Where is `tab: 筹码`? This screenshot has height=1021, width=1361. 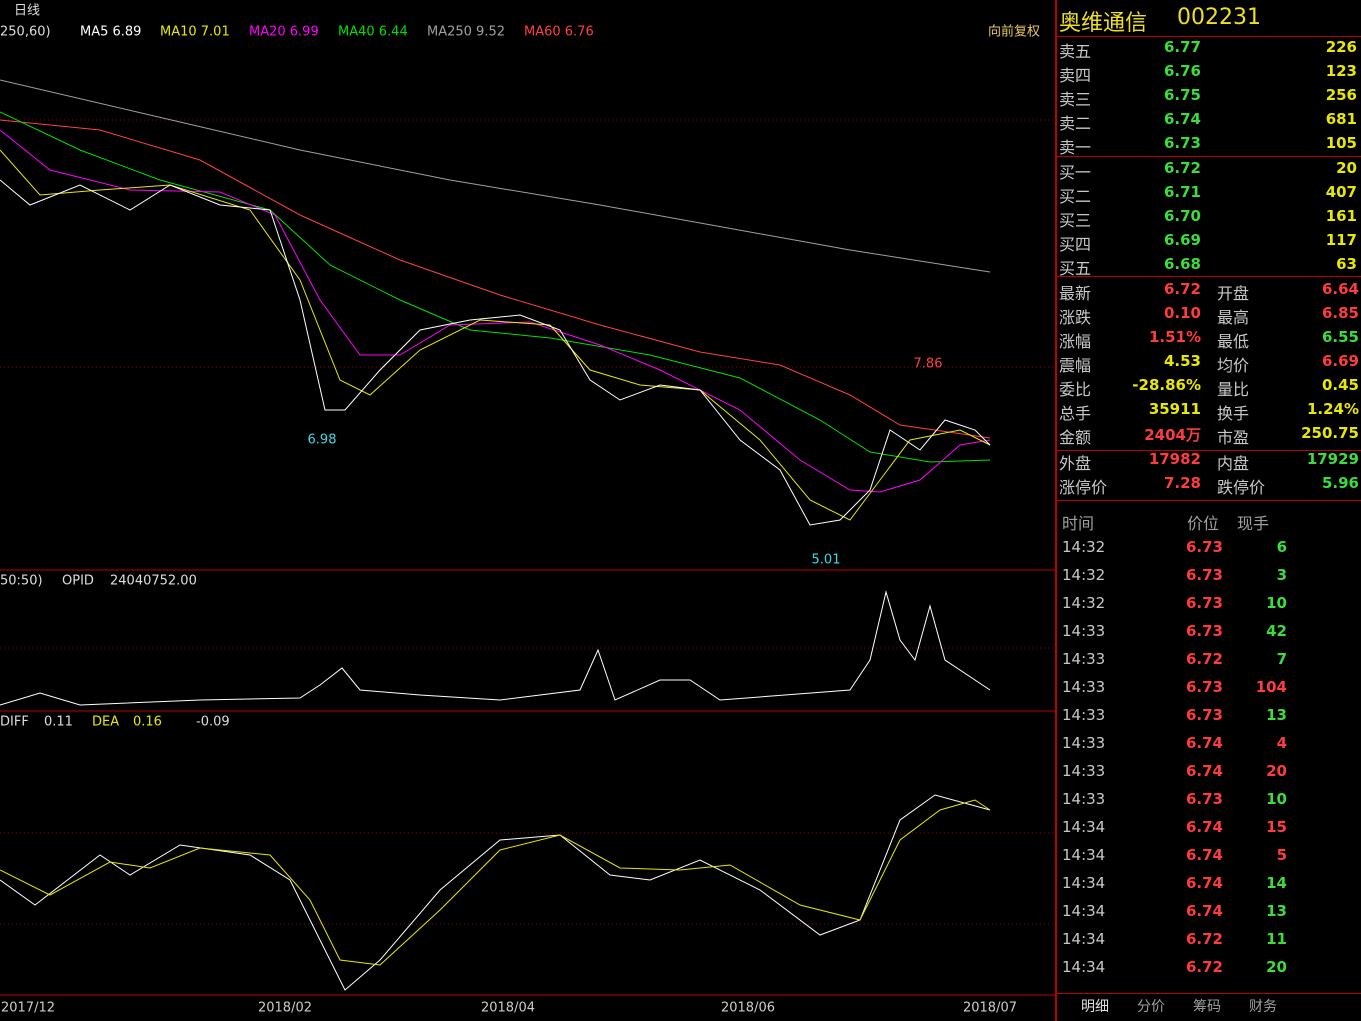 tab: 筹码 is located at coordinates (1207, 1007).